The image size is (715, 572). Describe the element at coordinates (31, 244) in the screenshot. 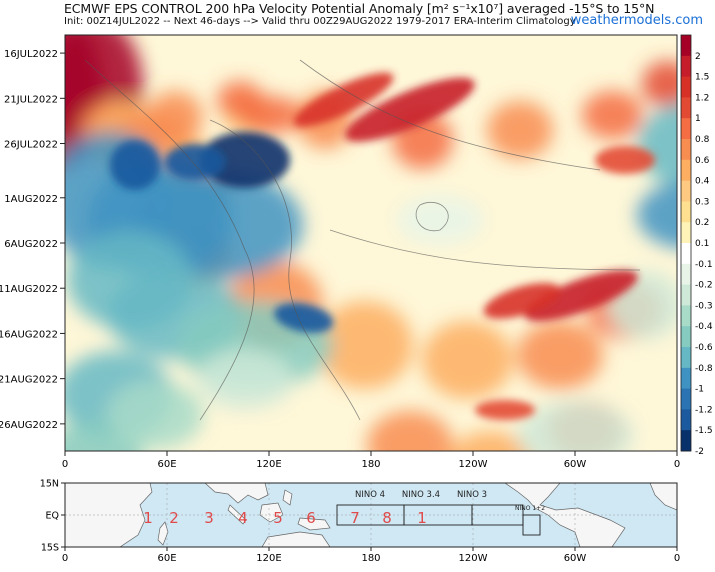

I see `y-tick-label: 6AUG2022` at that location.